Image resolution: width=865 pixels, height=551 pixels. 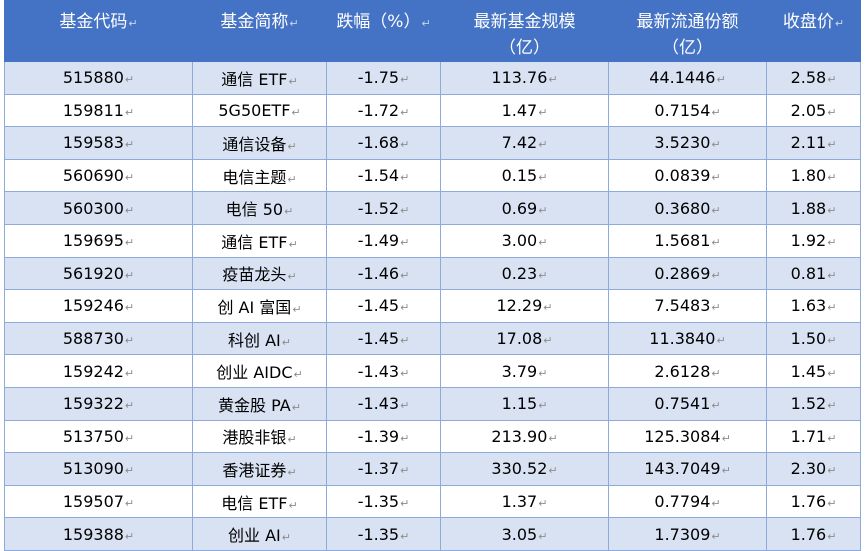 I want to click on cell-text: 1.45, so click(x=808, y=371).